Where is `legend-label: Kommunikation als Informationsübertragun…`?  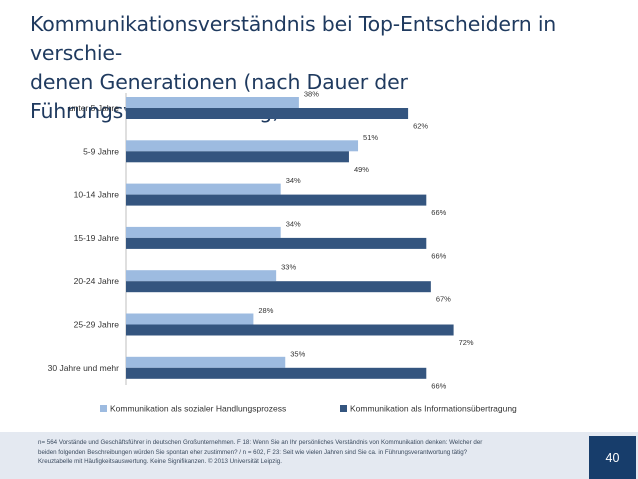
legend-label: Kommunikation als Informationsübertragun… is located at coordinates (433, 409).